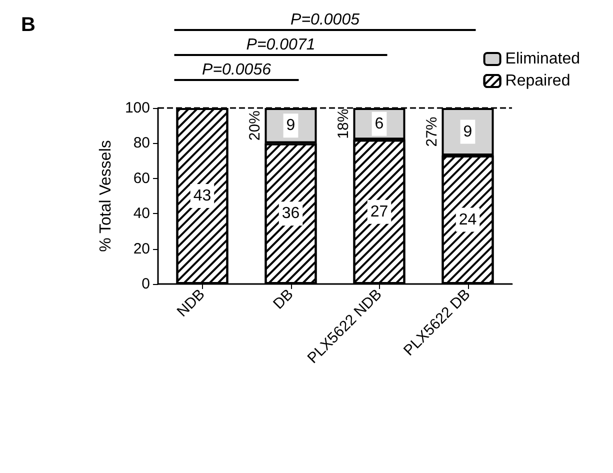 The height and width of the screenshot is (473, 613). Describe the element at coordinates (106, 196) in the screenshot. I see `y-axis-title: % Total Vessels` at that location.